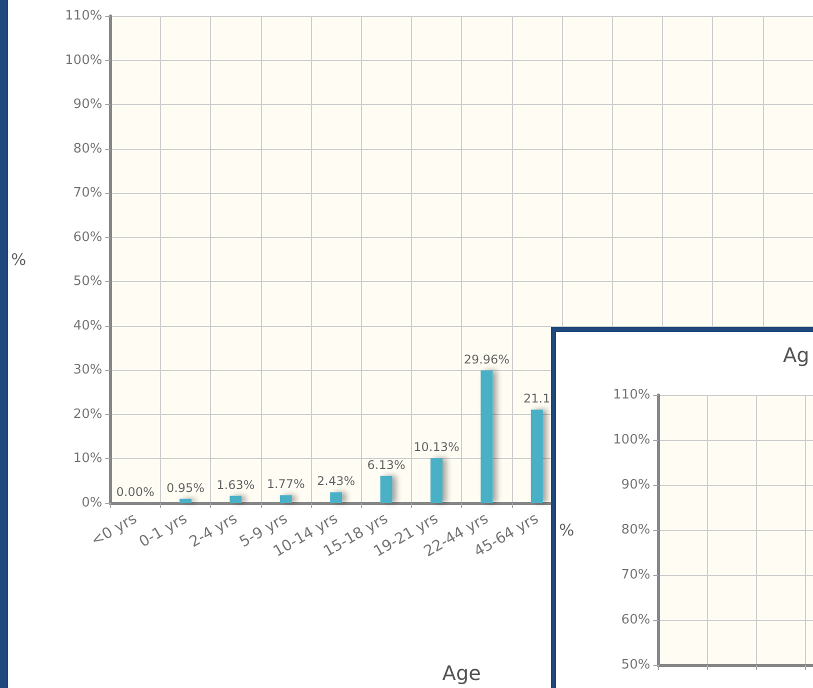 This screenshot has width=813, height=688. I want to click on data-label: 1.63%, so click(235, 485).